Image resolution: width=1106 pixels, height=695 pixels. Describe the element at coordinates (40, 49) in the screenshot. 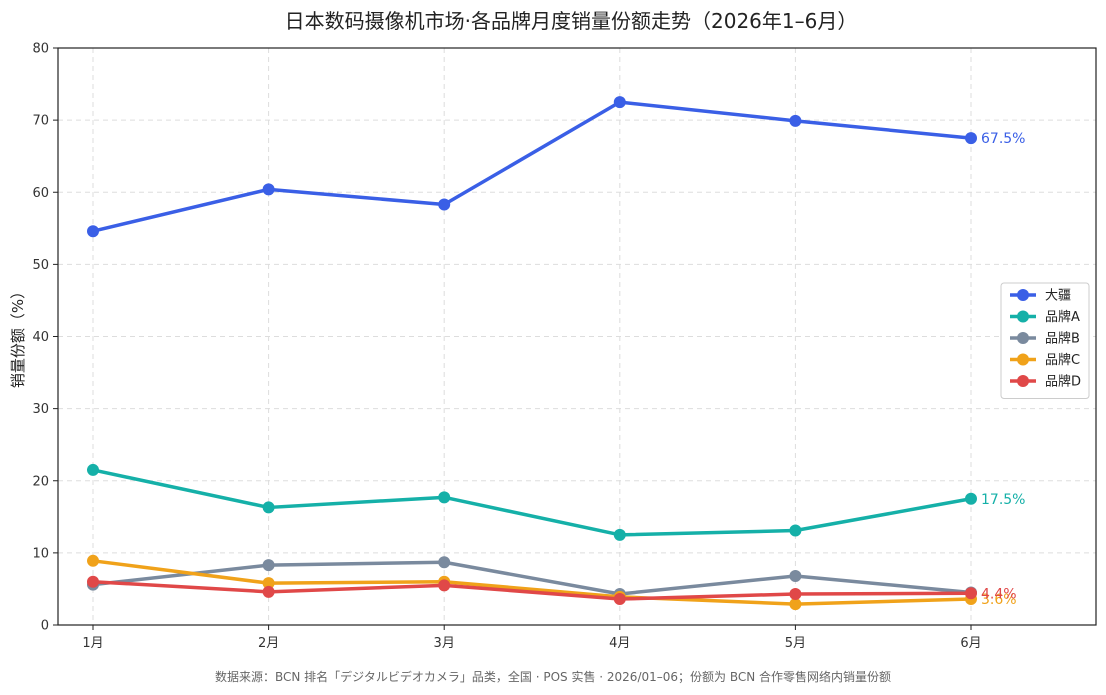

I see `y-tick-label: 80` at that location.